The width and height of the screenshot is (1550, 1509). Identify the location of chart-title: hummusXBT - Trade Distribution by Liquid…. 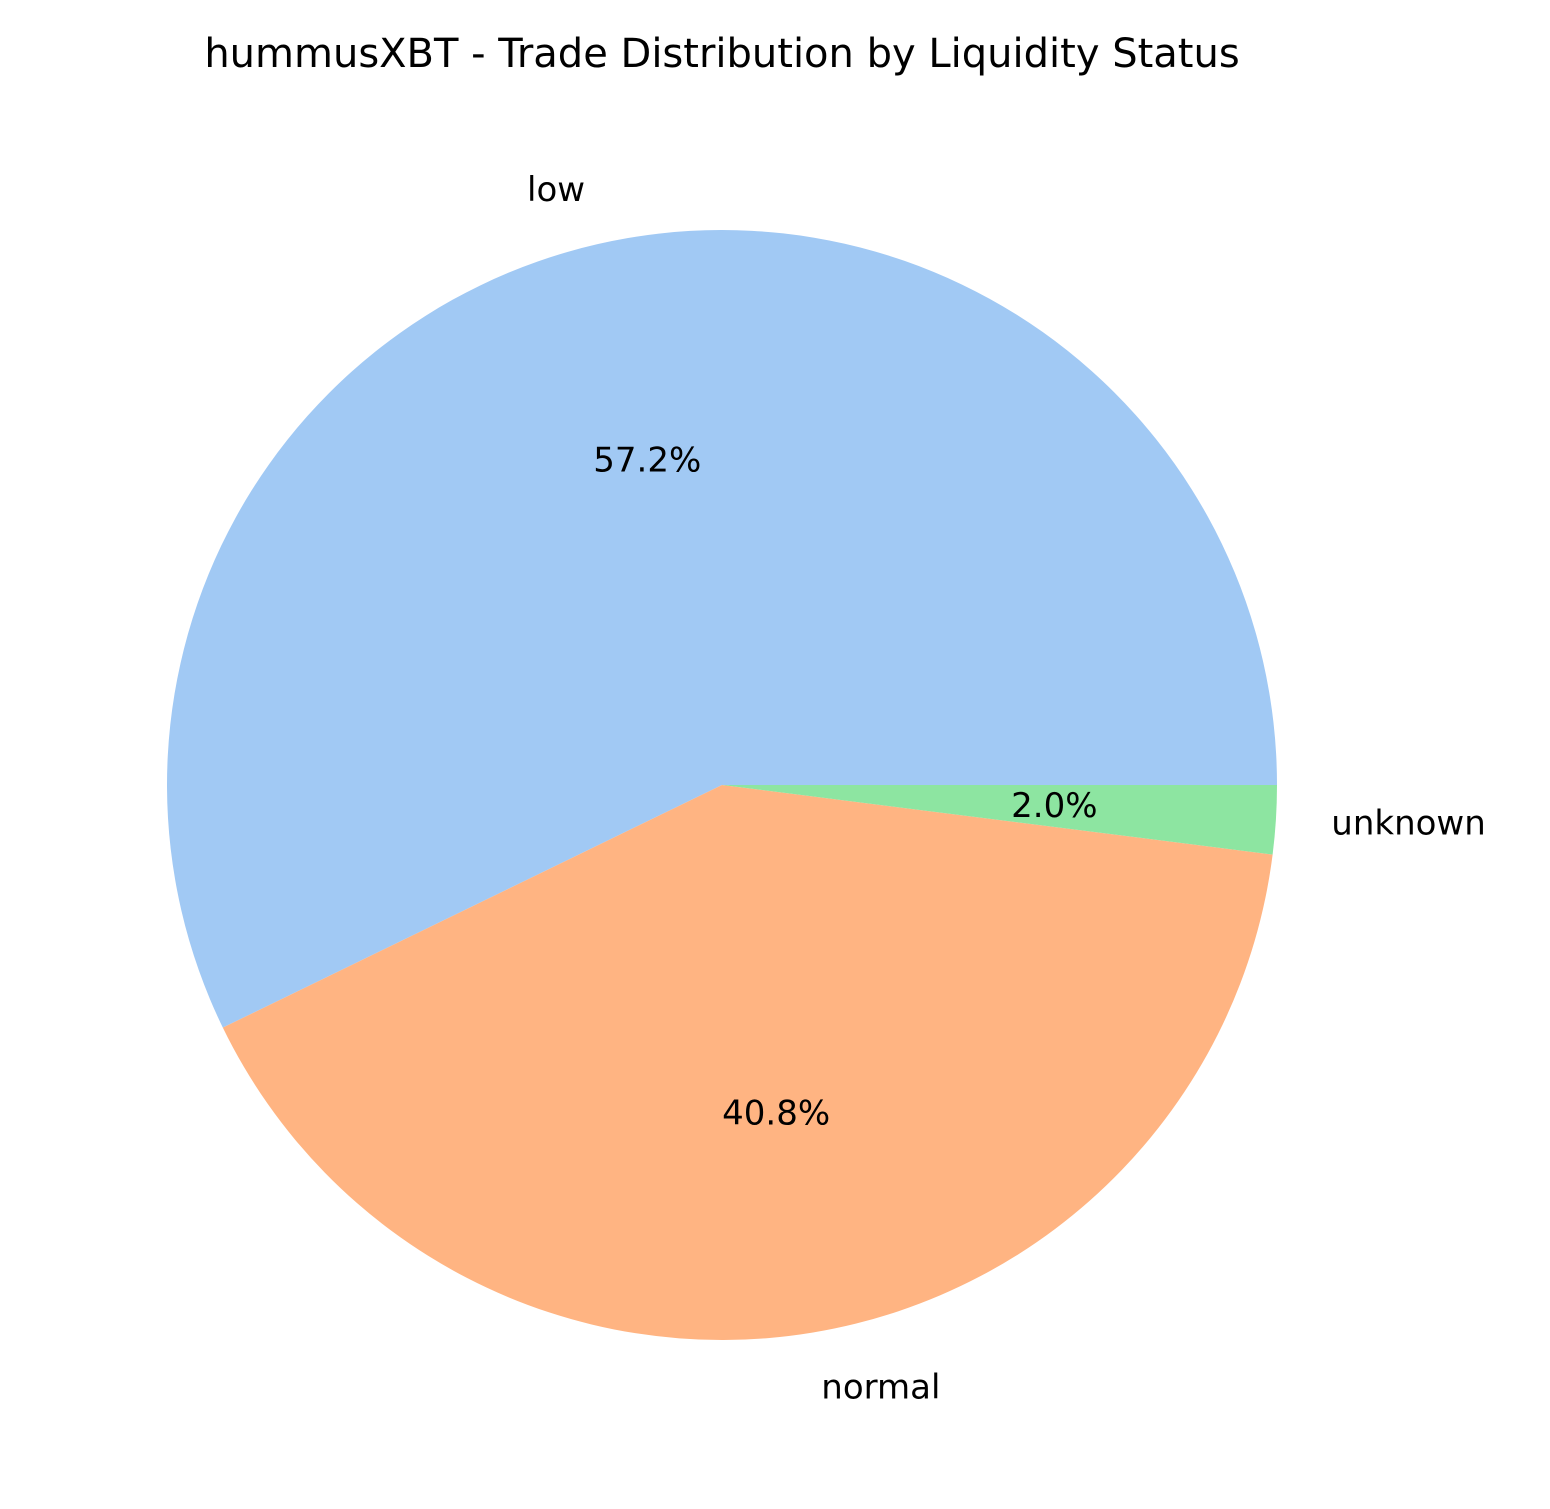
(721, 54).